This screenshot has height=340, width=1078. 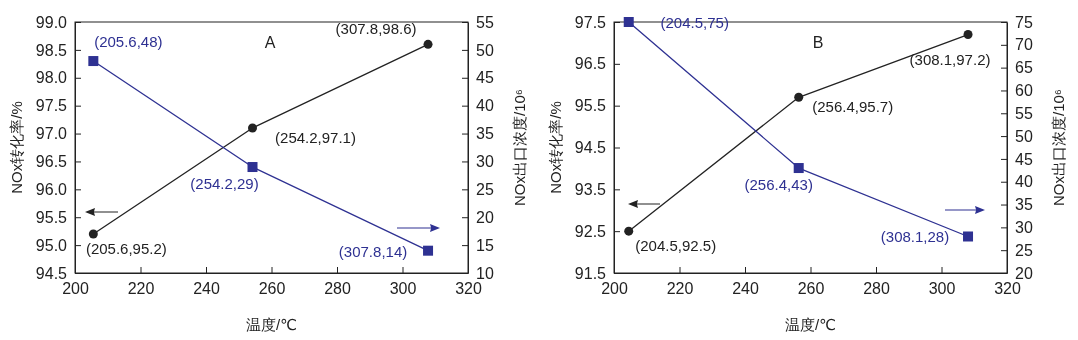 What do you see at coordinates (51, 78) in the screenshot?
I see `y-tick-label: 98.0` at bounding box center [51, 78].